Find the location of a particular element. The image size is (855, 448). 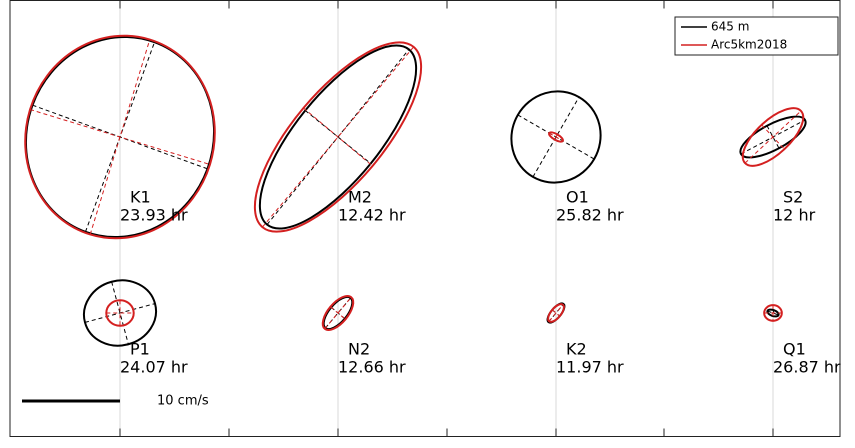

constituent-label: O1 is located at coordinates (577, 197).